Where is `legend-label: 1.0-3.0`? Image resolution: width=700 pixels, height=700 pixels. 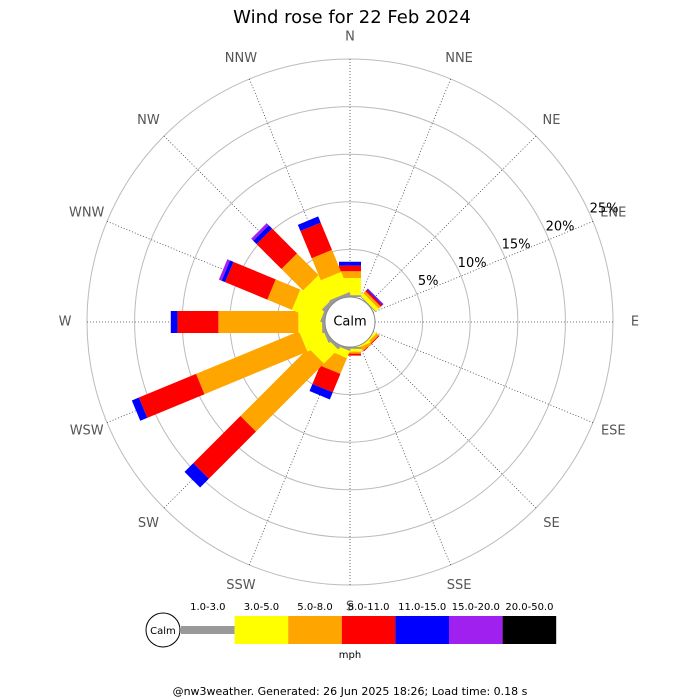 legend-label: 1.0-3.0 is located at coordinates (207, 607).